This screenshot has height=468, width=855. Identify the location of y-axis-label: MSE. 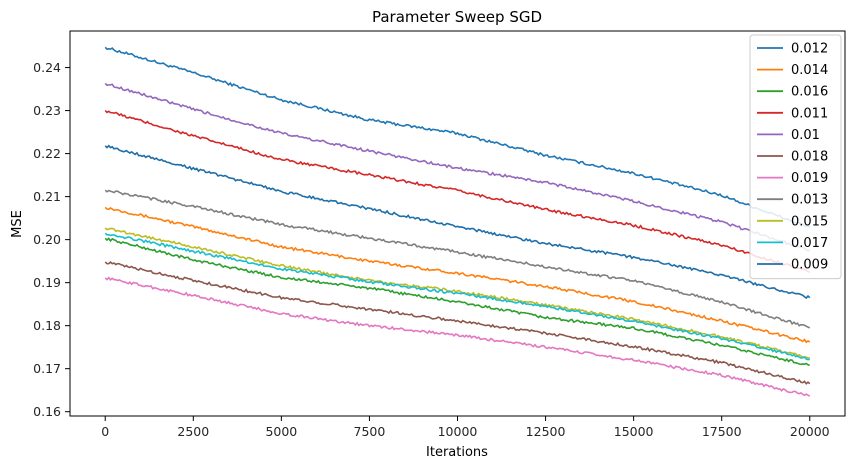
(17, 224).